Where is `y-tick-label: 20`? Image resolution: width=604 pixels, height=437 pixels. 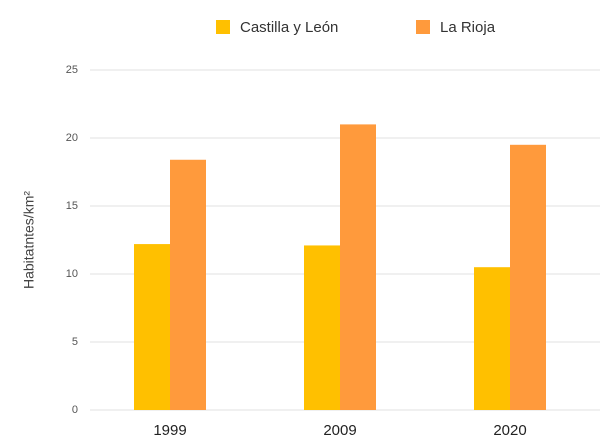 y-tick-label: 20 is located at coordinates (72, 138).